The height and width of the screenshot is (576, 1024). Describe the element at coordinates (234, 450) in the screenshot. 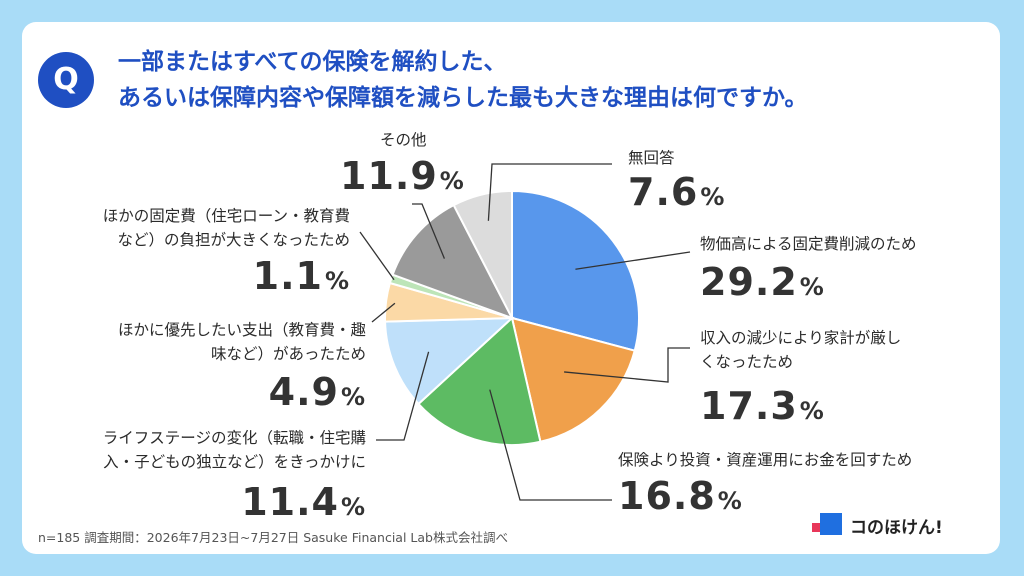

I see `slice-label-3: ライフステージの変化（転職・住宅購 入・子どもの独立など）をきっかけに` at that location.